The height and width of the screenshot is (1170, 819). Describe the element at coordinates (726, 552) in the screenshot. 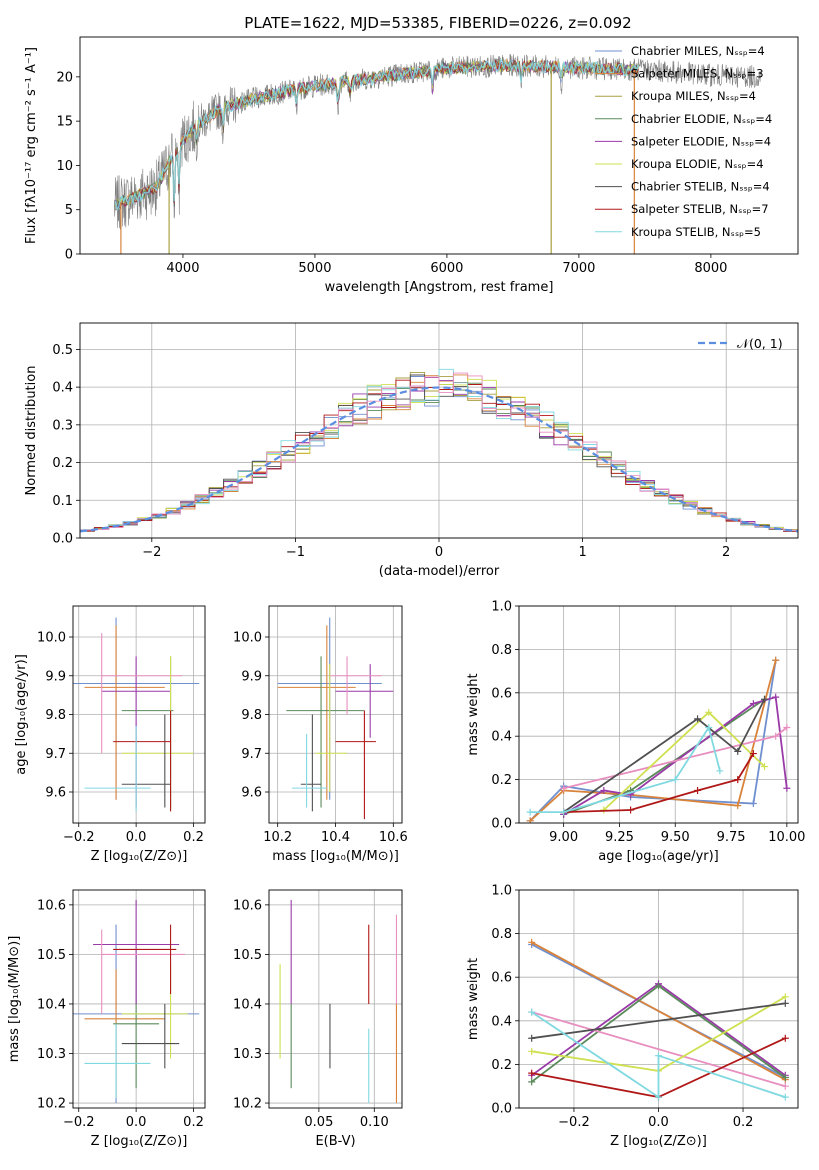

I see `x-tick-label: 2` at that location.